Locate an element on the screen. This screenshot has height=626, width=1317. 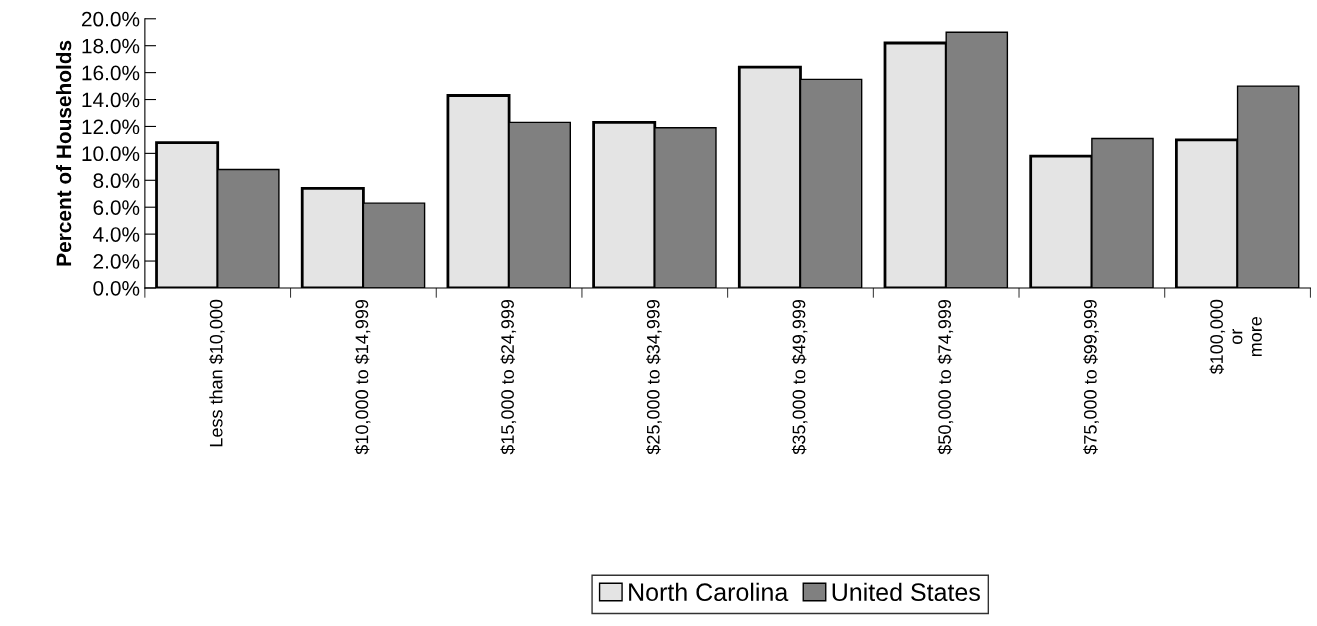
legend-label: United States is located at coordinates (906, 592).